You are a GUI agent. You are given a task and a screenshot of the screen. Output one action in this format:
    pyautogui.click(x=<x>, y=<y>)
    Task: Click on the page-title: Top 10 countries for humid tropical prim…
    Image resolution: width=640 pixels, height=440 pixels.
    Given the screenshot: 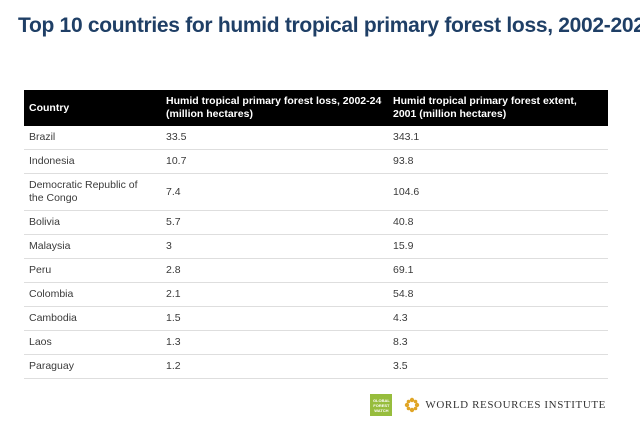 What is the action you would take?
    pyautogui.click(x=329, y=25)
    